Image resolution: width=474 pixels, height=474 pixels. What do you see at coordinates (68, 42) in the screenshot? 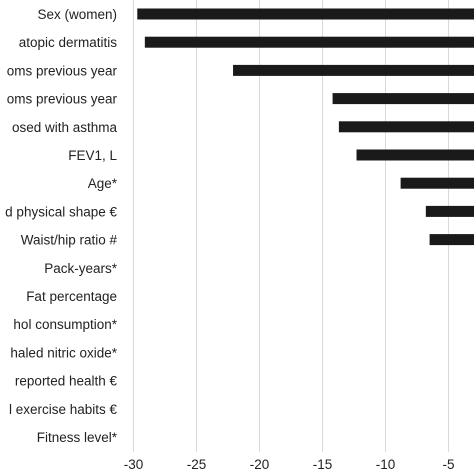
I see `category-label: atopic dermatitis` at bounding box center [68, 42].